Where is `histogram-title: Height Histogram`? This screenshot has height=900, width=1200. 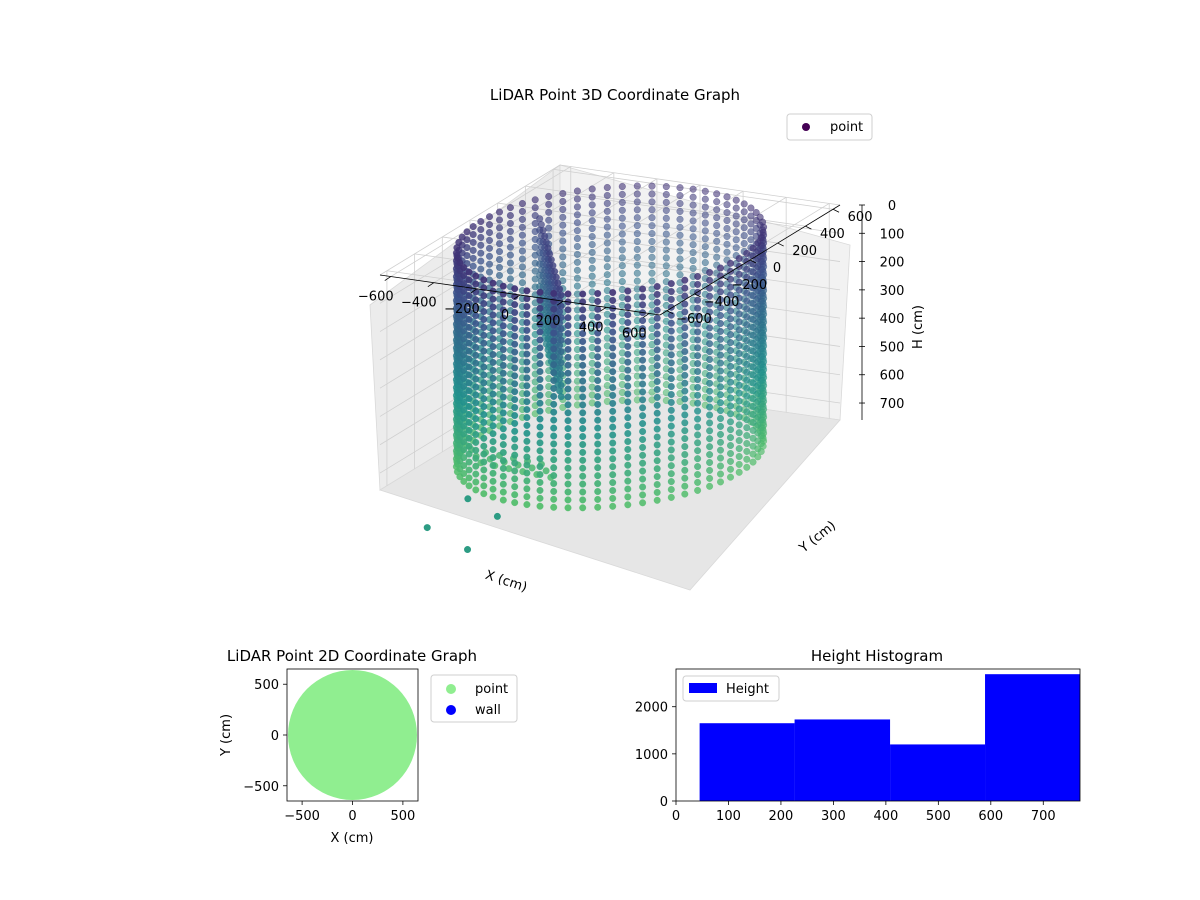
histogram-title: Height Histogram is located at coordinates (877, 656).